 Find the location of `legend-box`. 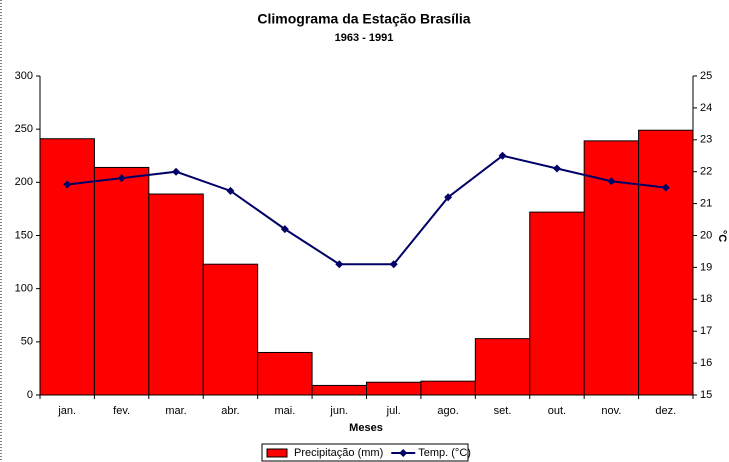

legend-box is located at coordinates (365, 452).